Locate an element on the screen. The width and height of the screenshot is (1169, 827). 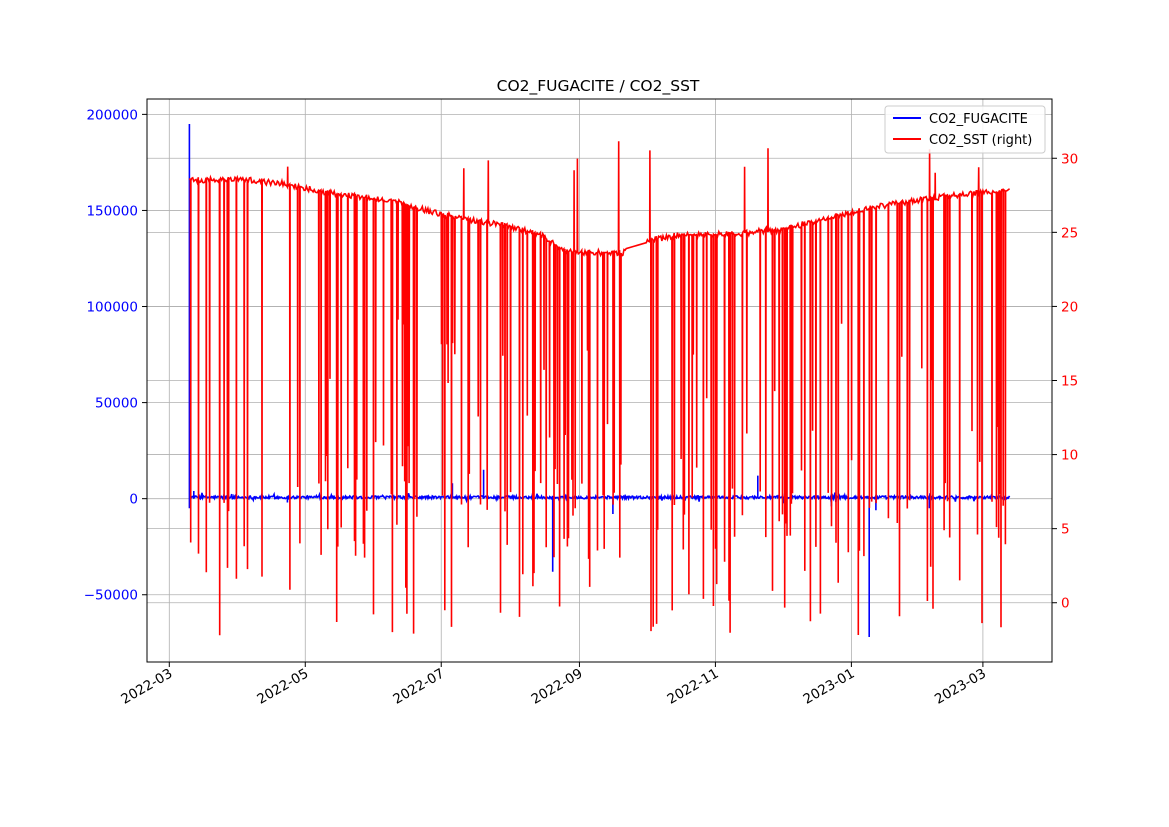
yl-tick-label-2: 50000 is located at coordinates (116, 404).